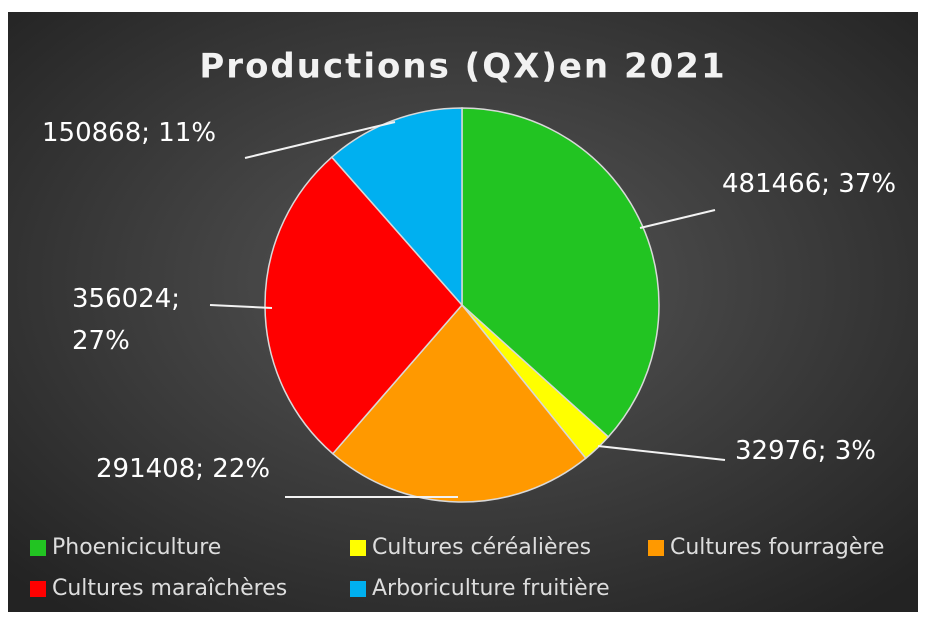 The image size is (926, 619). Describe the element at coordinates (777, 547) in the screenshot. I see `legend-label: Cultures fourragère` at that location.